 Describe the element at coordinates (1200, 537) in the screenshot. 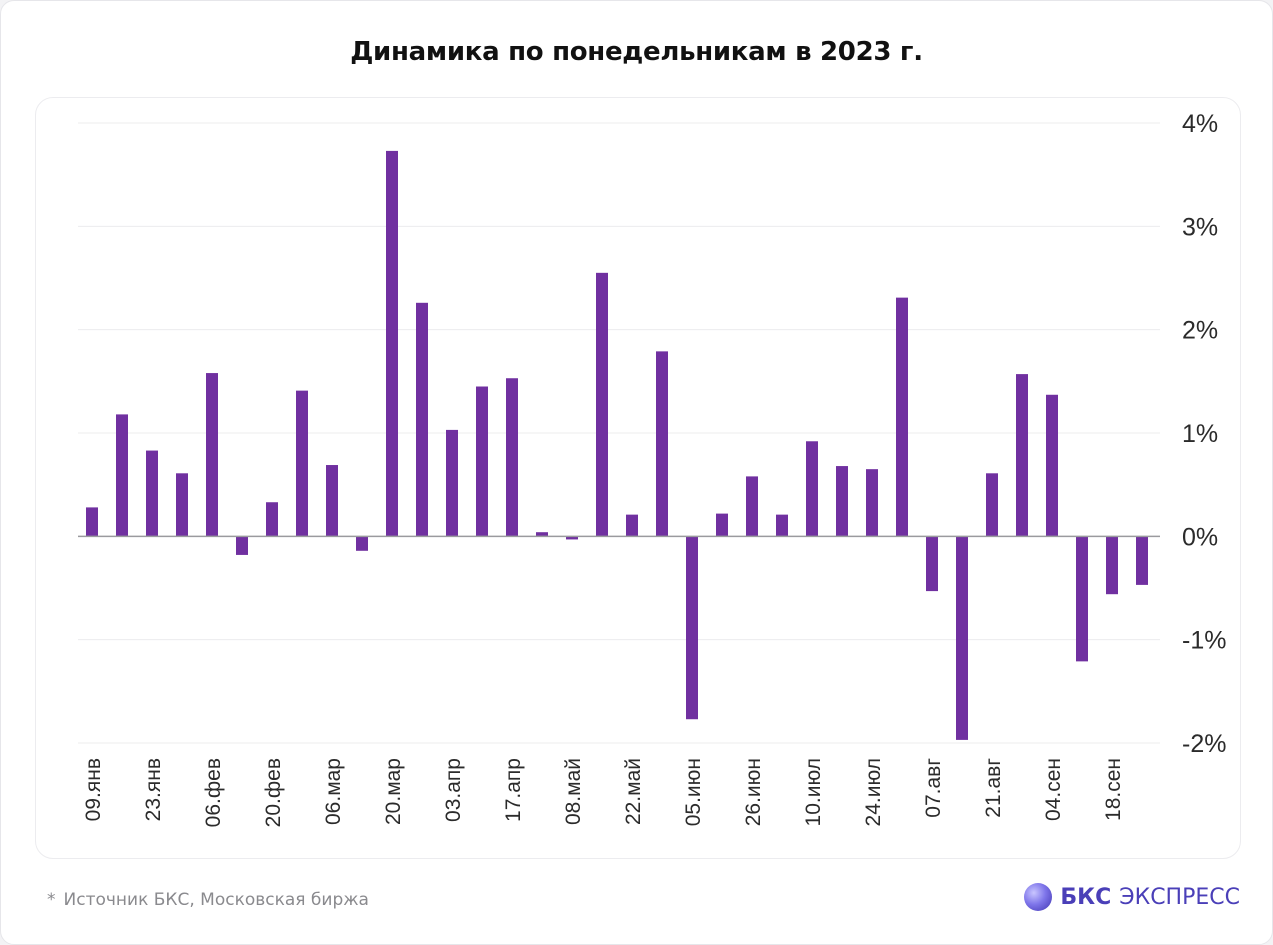

I see `y-tick-label: 0%` at that location.